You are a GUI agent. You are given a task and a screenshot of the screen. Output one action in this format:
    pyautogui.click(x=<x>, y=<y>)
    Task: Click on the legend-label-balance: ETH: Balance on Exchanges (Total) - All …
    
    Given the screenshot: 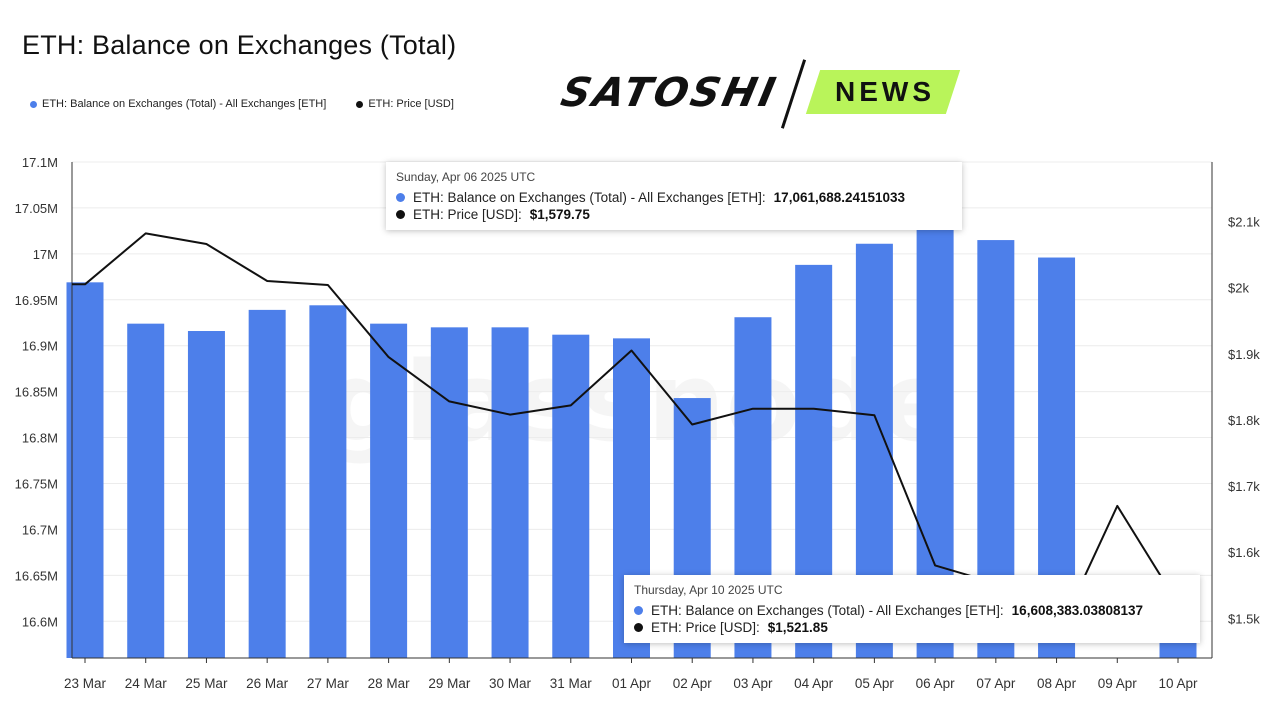 What is the action you would take?
    pyautogui.click(x=184, y=104)
    